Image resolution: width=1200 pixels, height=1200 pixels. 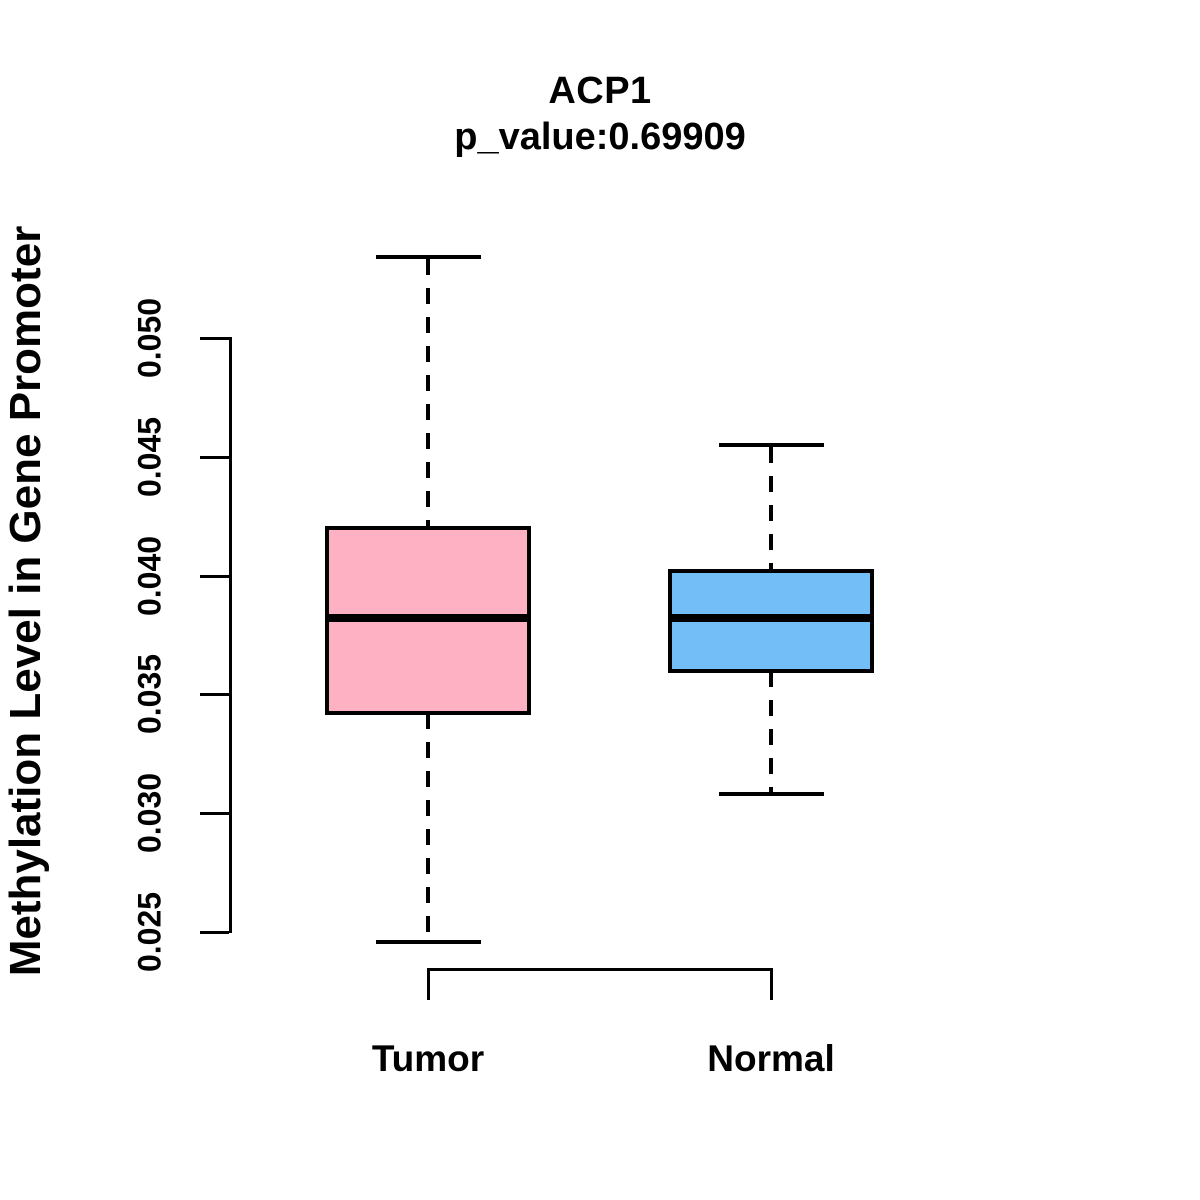 What do you see at coordinates (428, 618) in the screenshot?
I see `median-line-tumor` at bounding box center [428, 618].